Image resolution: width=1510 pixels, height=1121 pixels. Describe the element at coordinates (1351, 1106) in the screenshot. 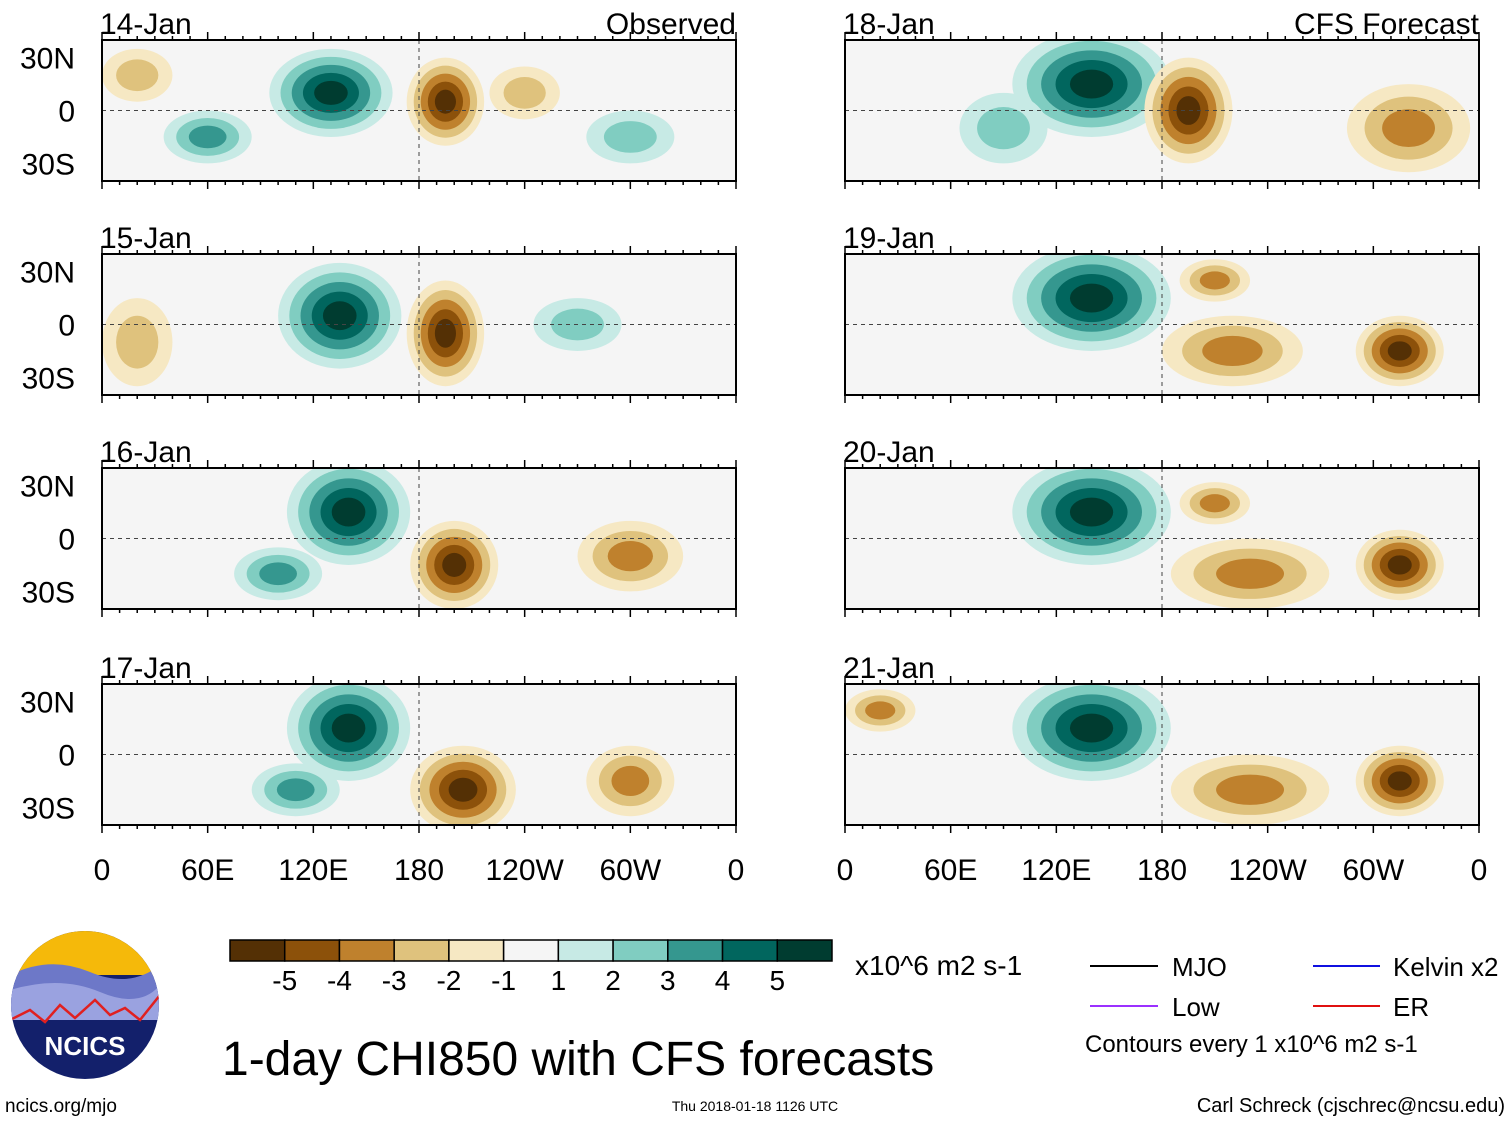

I see `credit: Carl Schreck (cjschrec@ncsu.edu)` at that location.